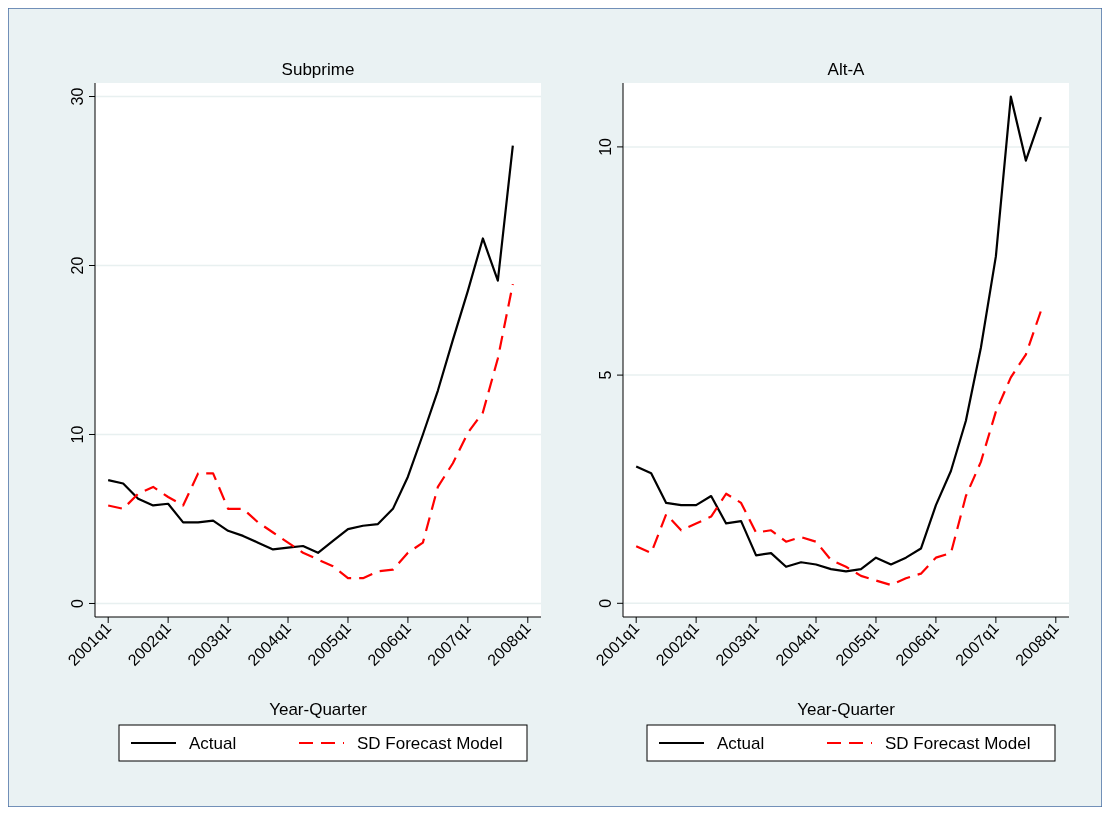 The width and height of the screenshot is (1110, 815). I want to click on chart-title: Subprime, so click(318, 69).